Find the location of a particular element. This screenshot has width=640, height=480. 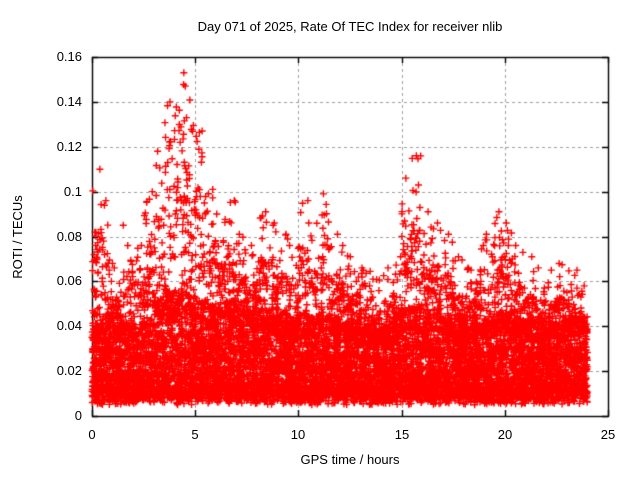

x-tick-label: 25 is located at coordinates (608, 434).